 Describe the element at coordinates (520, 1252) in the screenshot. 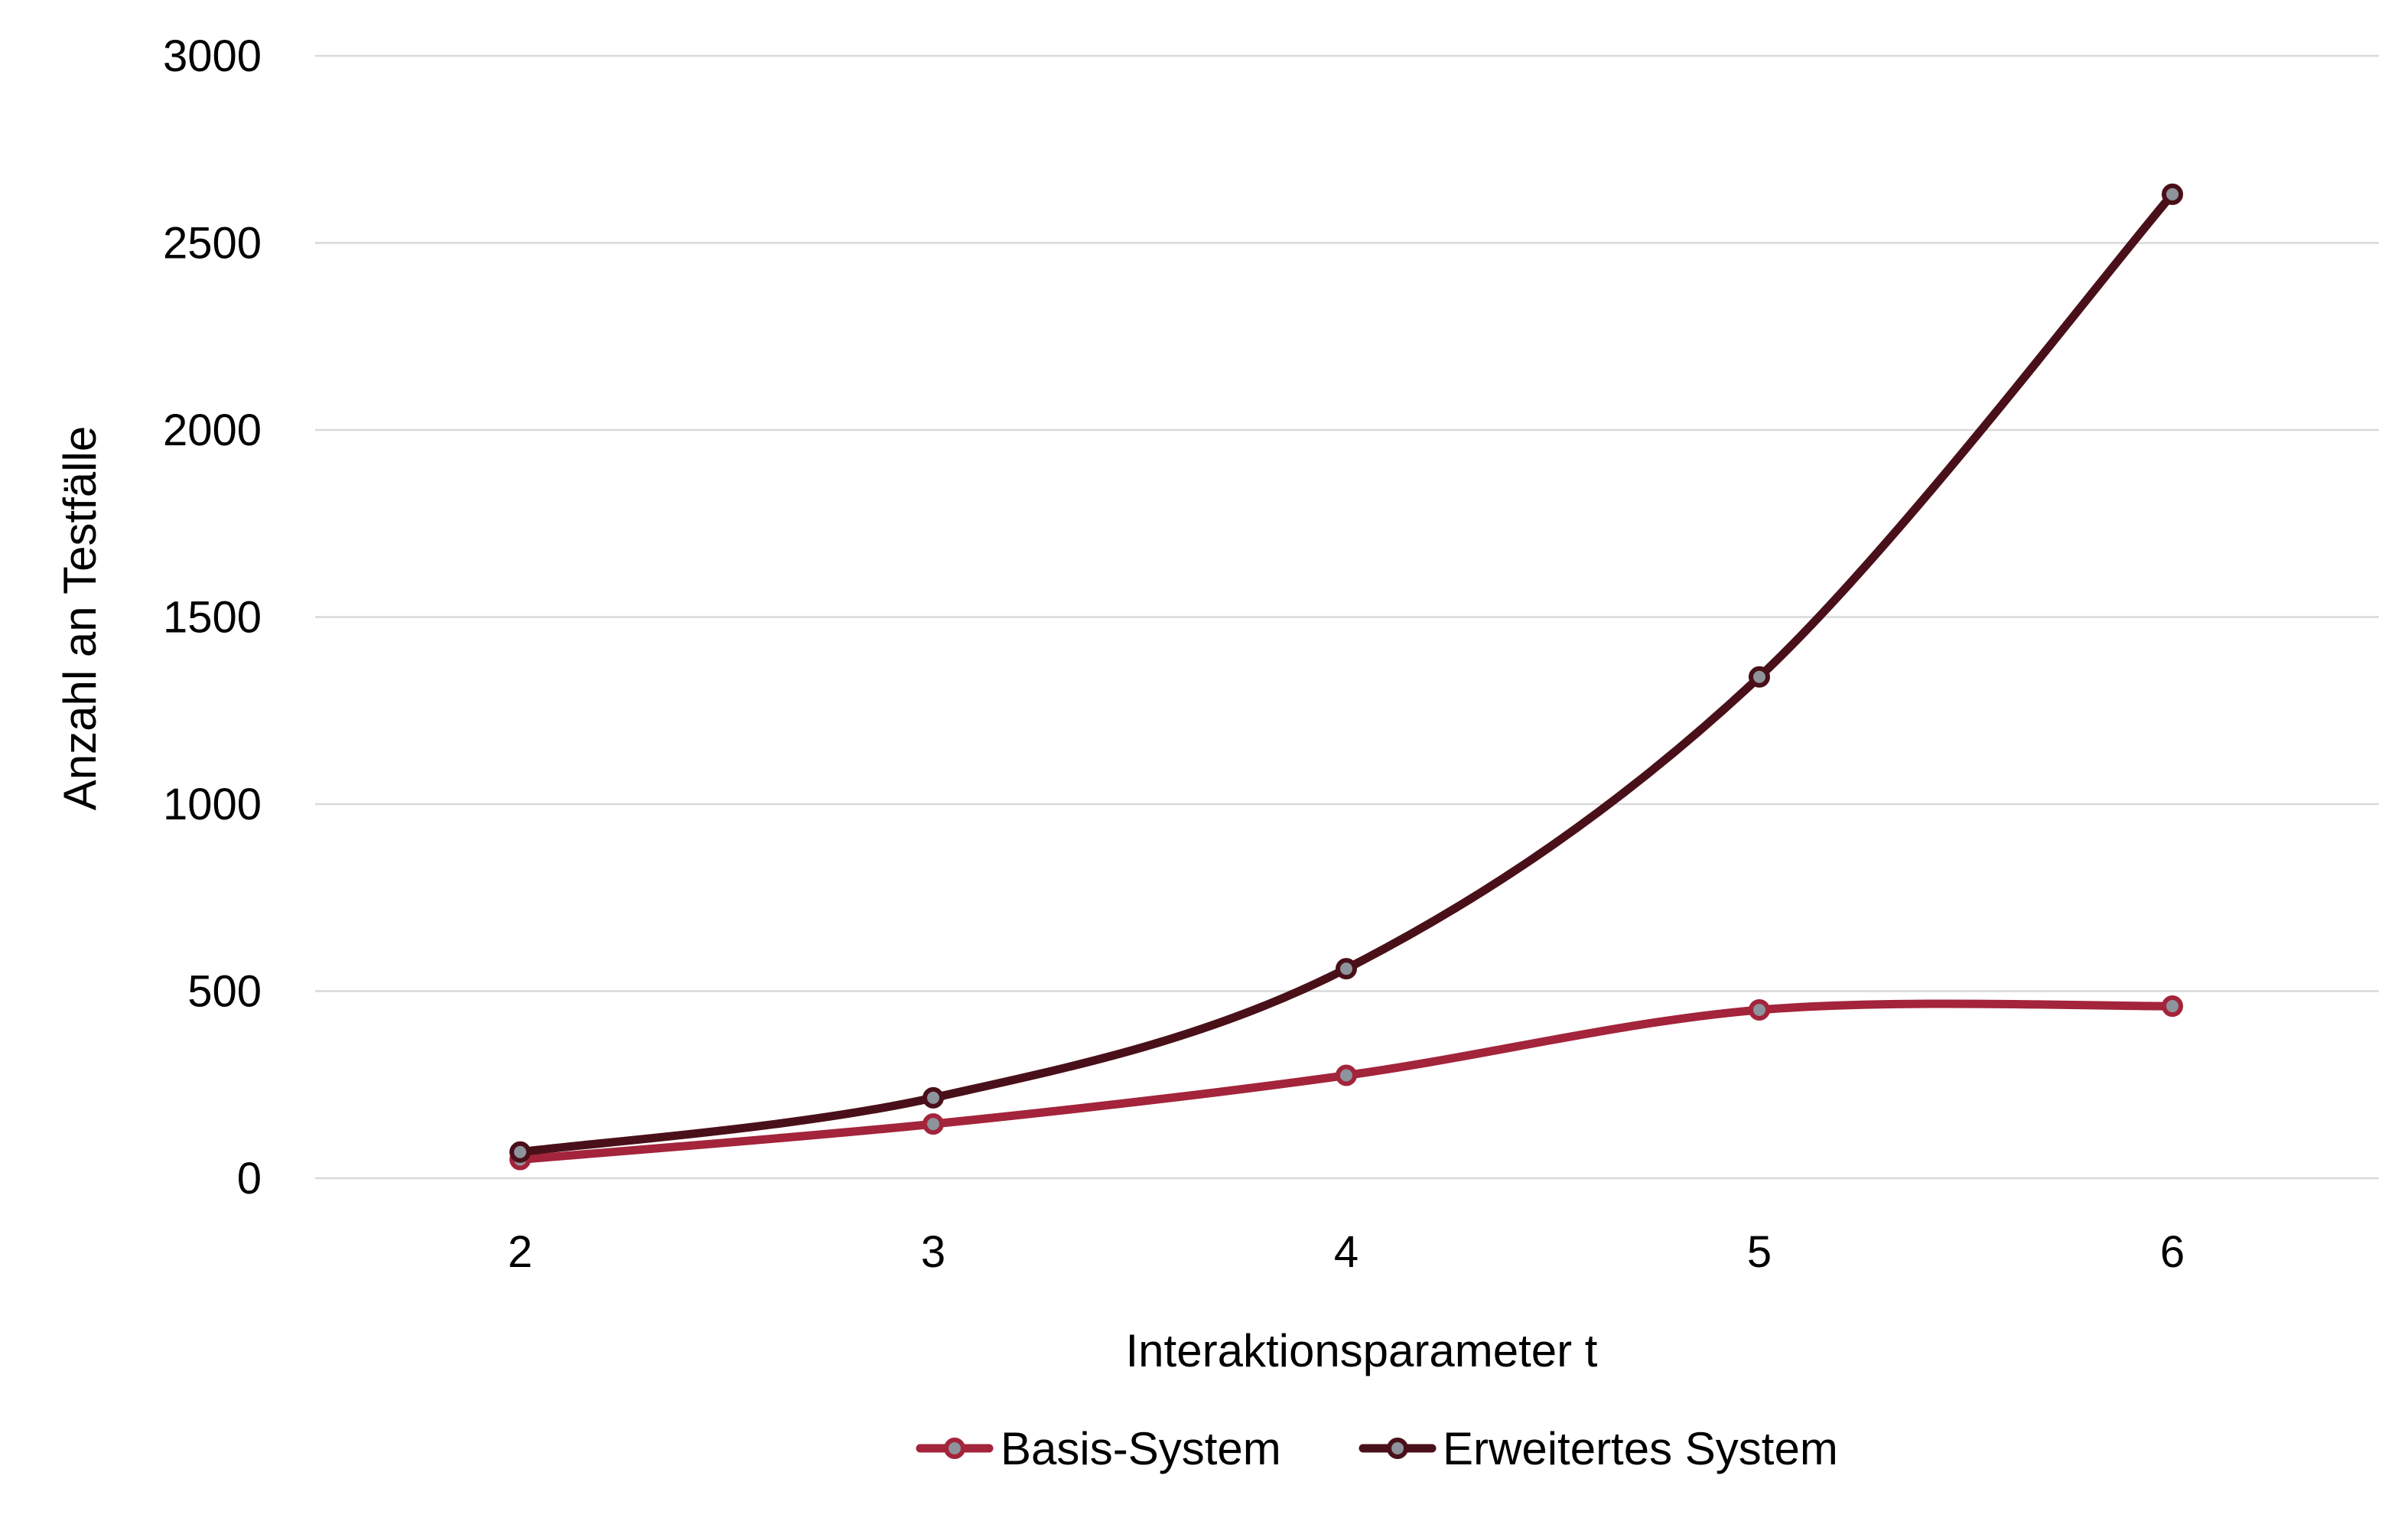

I see `x-tick-label: 2` at that location.